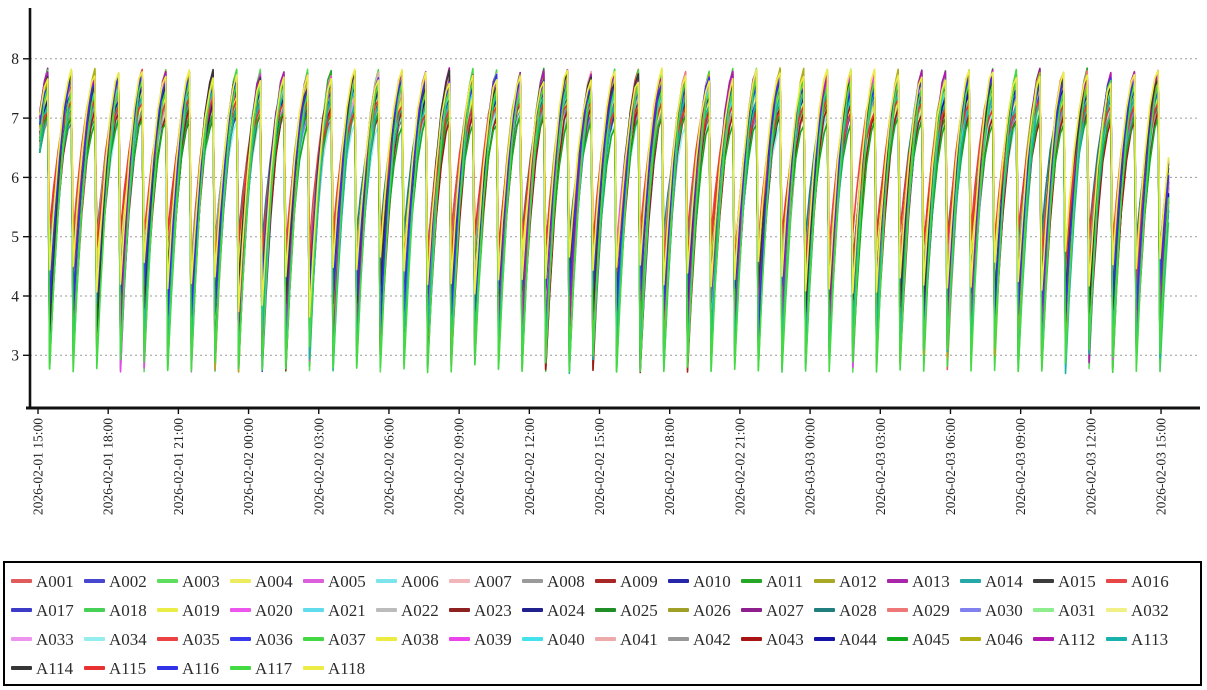  Describe the element at coordinates (1142, 581) in the screenshot. I see `legend-item-A016: A016` at that location.